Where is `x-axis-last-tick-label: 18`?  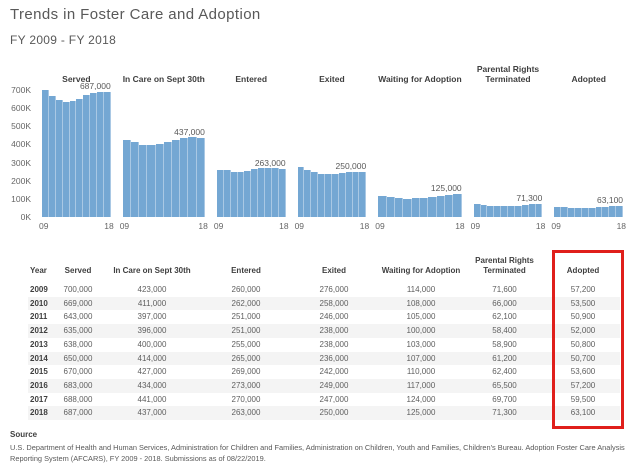 x-axis-last-tick-label: 18 is located at coordinates (284, 226).